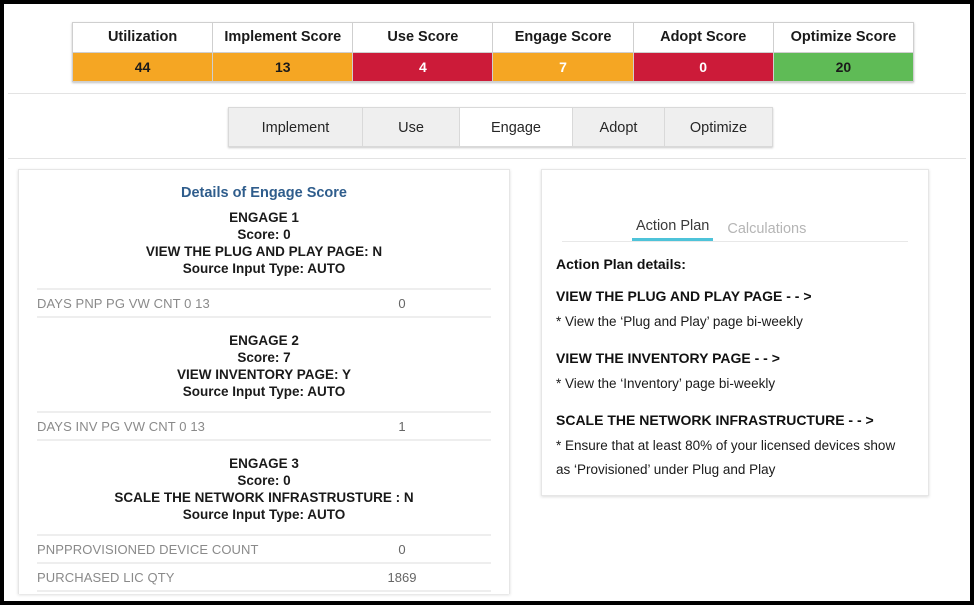 This screenshot has width=974, height=605. I want to click on engage-section-3-source: Source Input Type: AUTO, so click(264, 514).